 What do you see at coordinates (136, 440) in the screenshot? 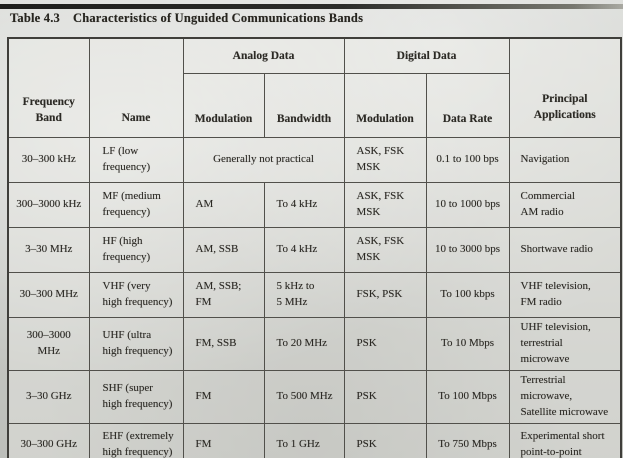
I see `cell-name: EHF (extremely high frequency)` at bounding box center [136, 440].